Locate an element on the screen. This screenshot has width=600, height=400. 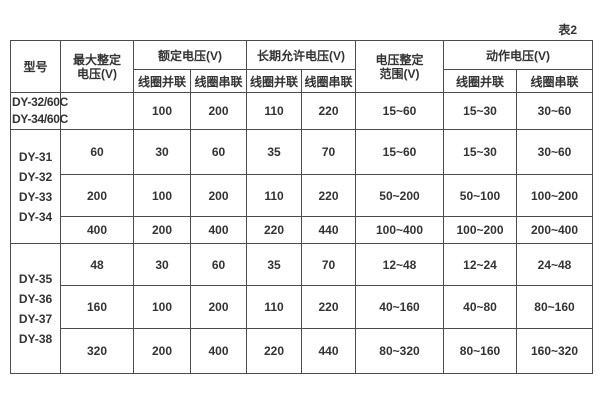
header-setting-range-line2: 范围(V) is located at coordinates (399, 73).